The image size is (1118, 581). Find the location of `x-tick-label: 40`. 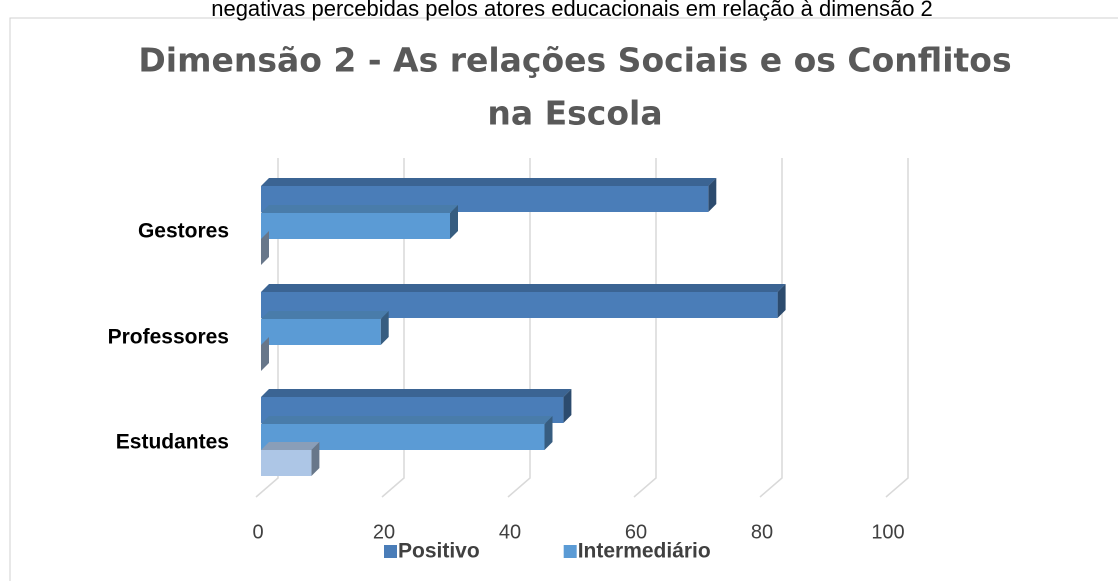

x-tick-label: 40 is located at coordinates (510, 532).